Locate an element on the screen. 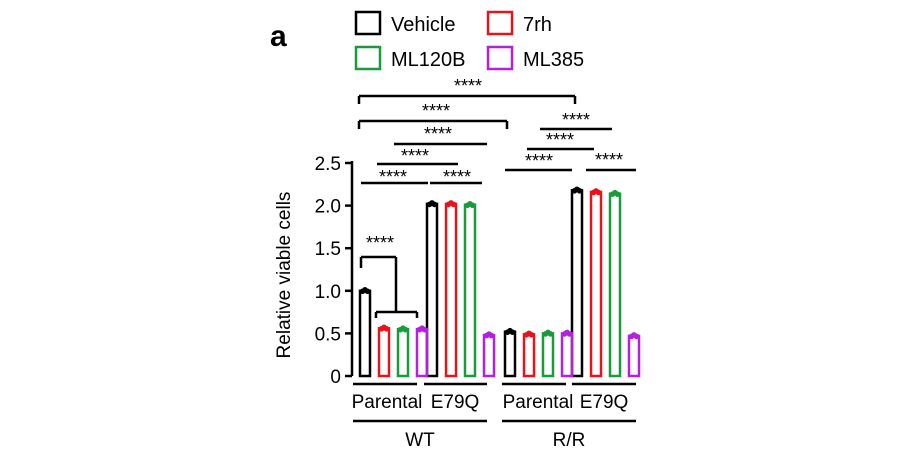 The height and width of the screenshot is (455, 900). legend-label: 7rh is located at coordinates (537, 25).